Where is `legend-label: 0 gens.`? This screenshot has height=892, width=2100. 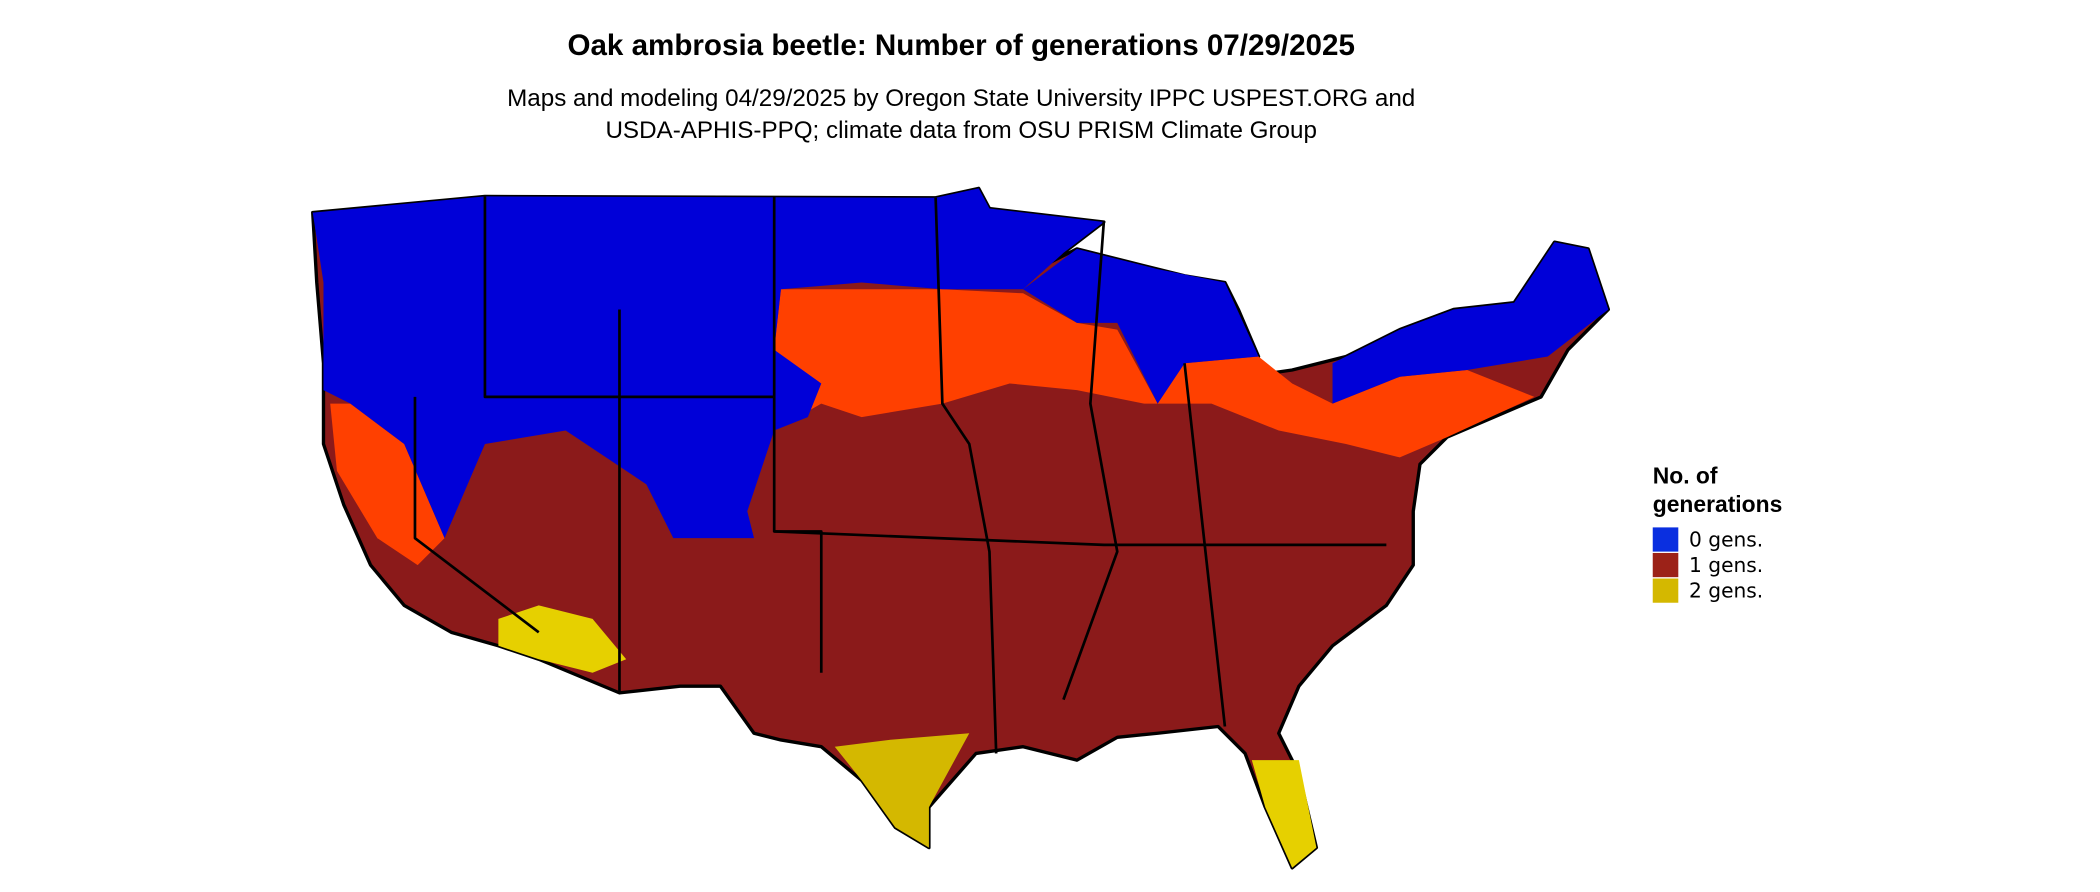
legend-label: 0 gens. is located at coordinates (1726, 539).